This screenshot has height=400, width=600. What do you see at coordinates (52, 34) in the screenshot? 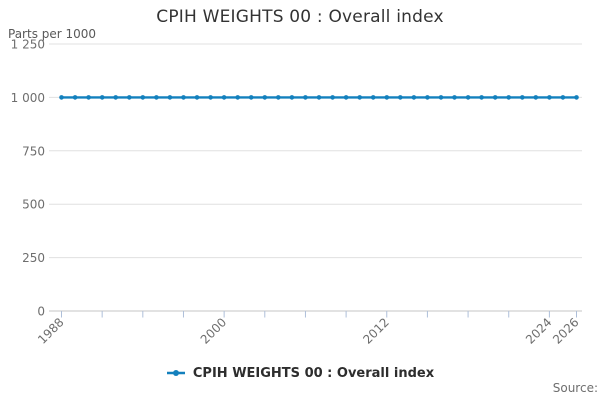
I see `y-axis-unit-label: Parts per 1000` at bounding box center [52, 34].